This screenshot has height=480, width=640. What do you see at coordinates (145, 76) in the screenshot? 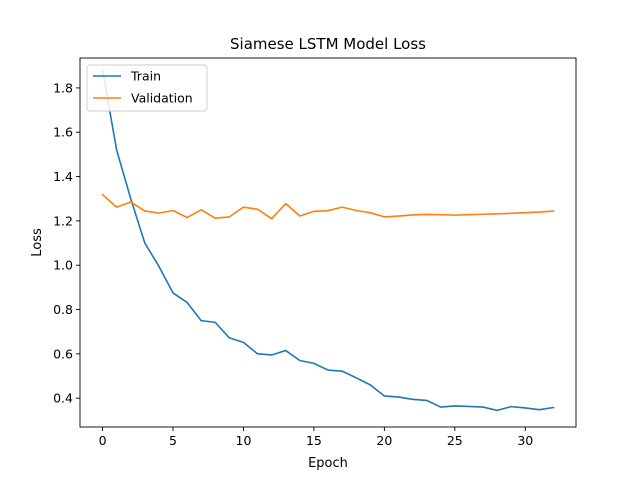
I see `legend-label-train: Train` at bounding box center [145, 76].